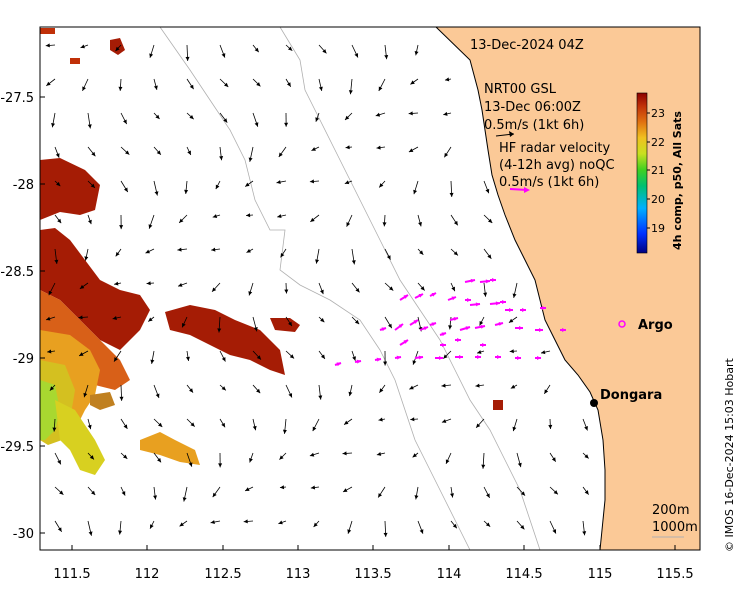 The height and width of the screenshot is (592, 740). Describe the element at coordinates (594, 403) in the screenshot. I see `town-dot-icon` at that location.